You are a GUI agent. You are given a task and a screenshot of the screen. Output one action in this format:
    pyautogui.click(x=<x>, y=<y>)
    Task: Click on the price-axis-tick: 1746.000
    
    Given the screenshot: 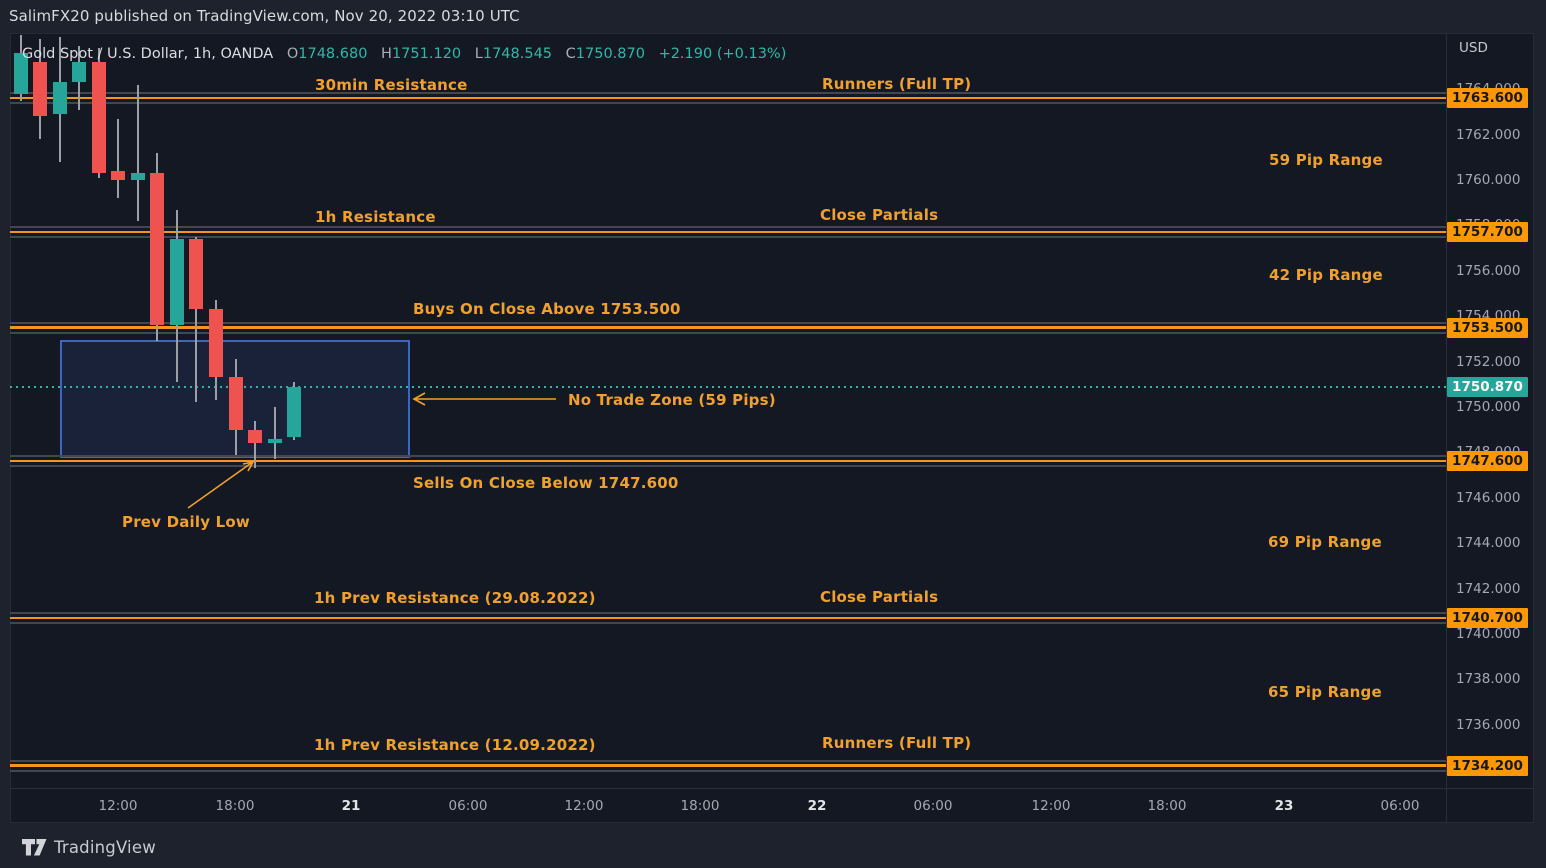 What is the action you would take?
    pyautogui.click(x=1488, y=497)
    